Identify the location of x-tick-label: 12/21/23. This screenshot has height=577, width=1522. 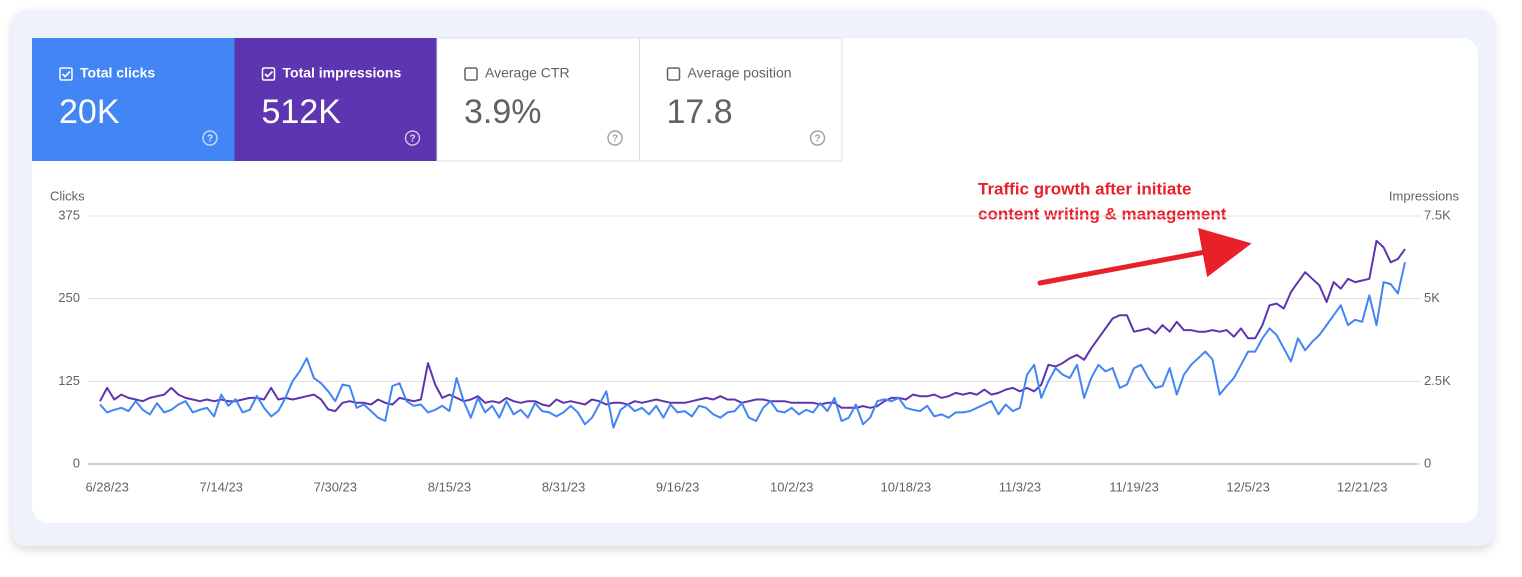
(1362, 486).